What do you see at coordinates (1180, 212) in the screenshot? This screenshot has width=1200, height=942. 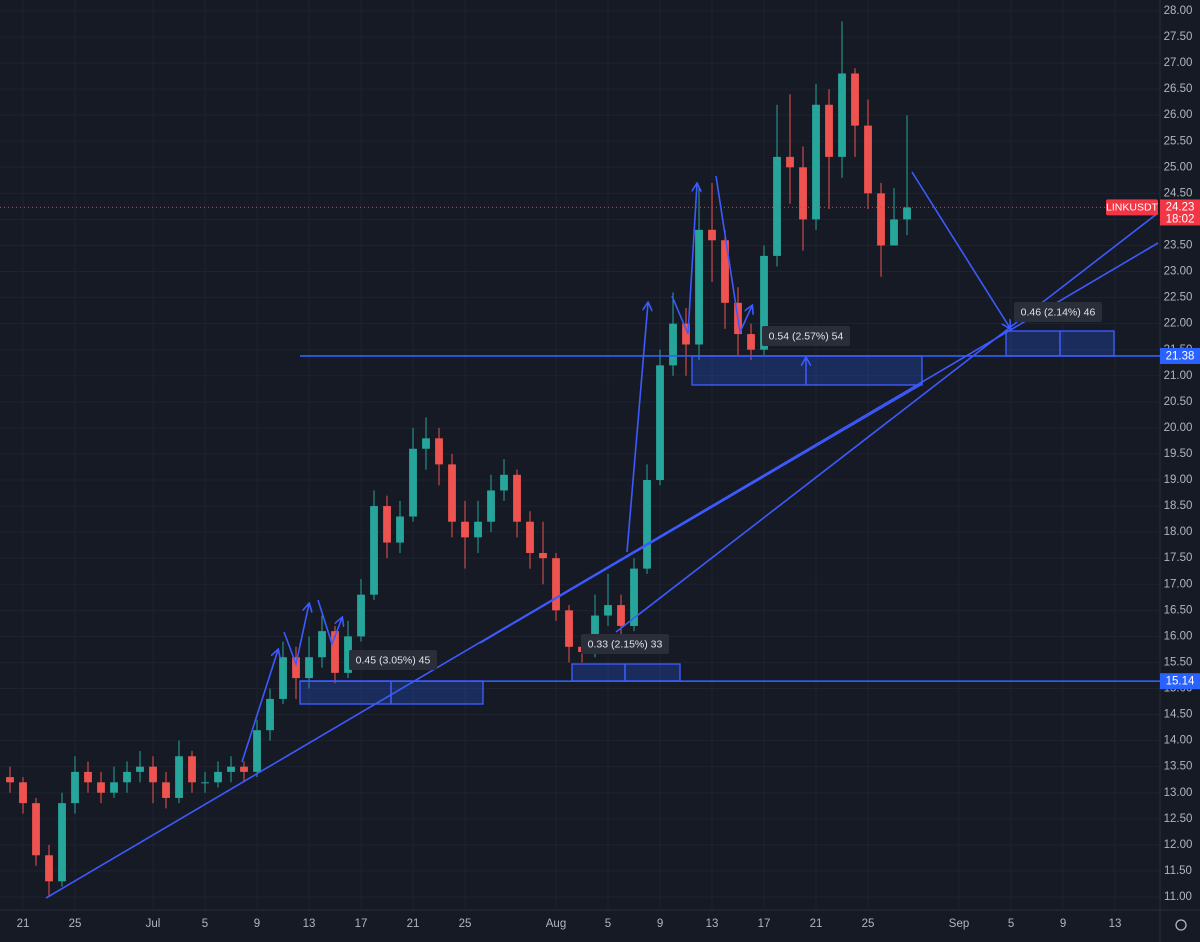 I see `last-price-bg` at bounding box center [1180, 212].